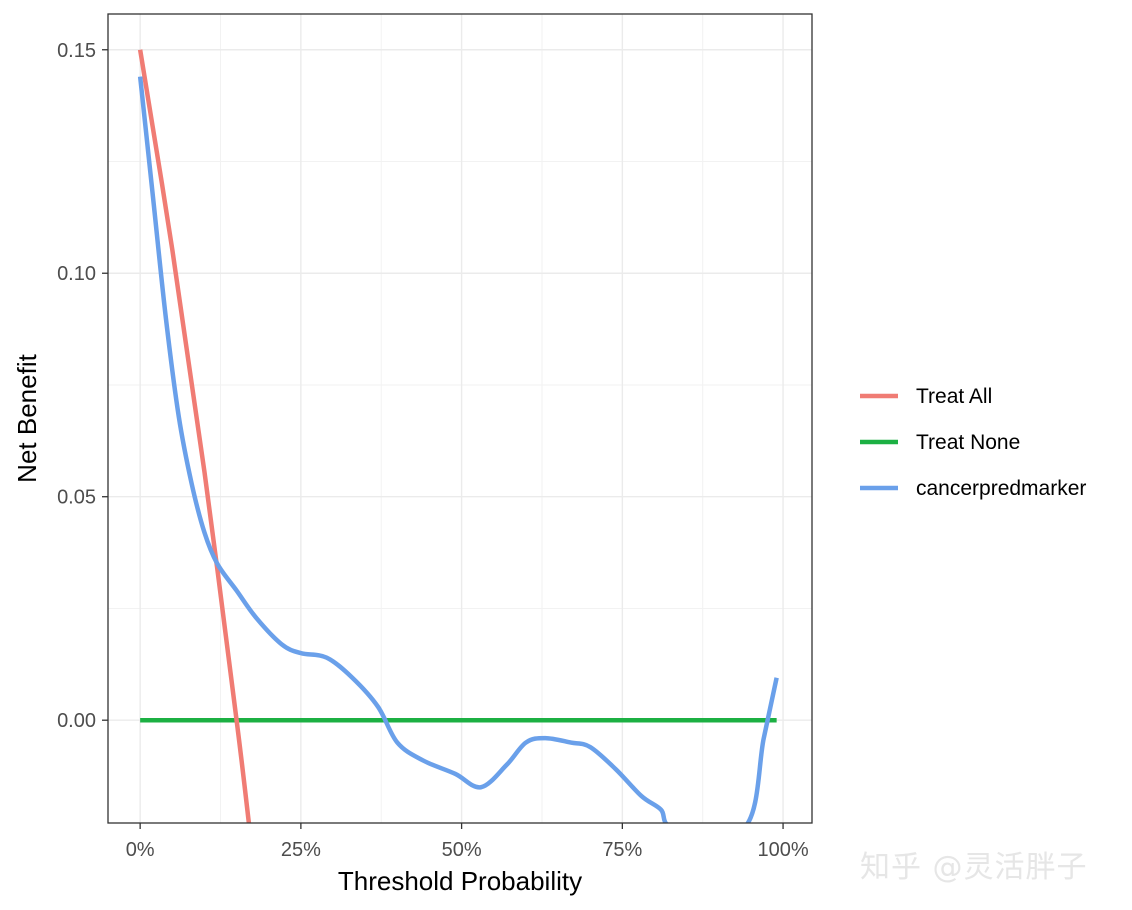  I want to click on x-tick-label: 0%, so click(140, 850).